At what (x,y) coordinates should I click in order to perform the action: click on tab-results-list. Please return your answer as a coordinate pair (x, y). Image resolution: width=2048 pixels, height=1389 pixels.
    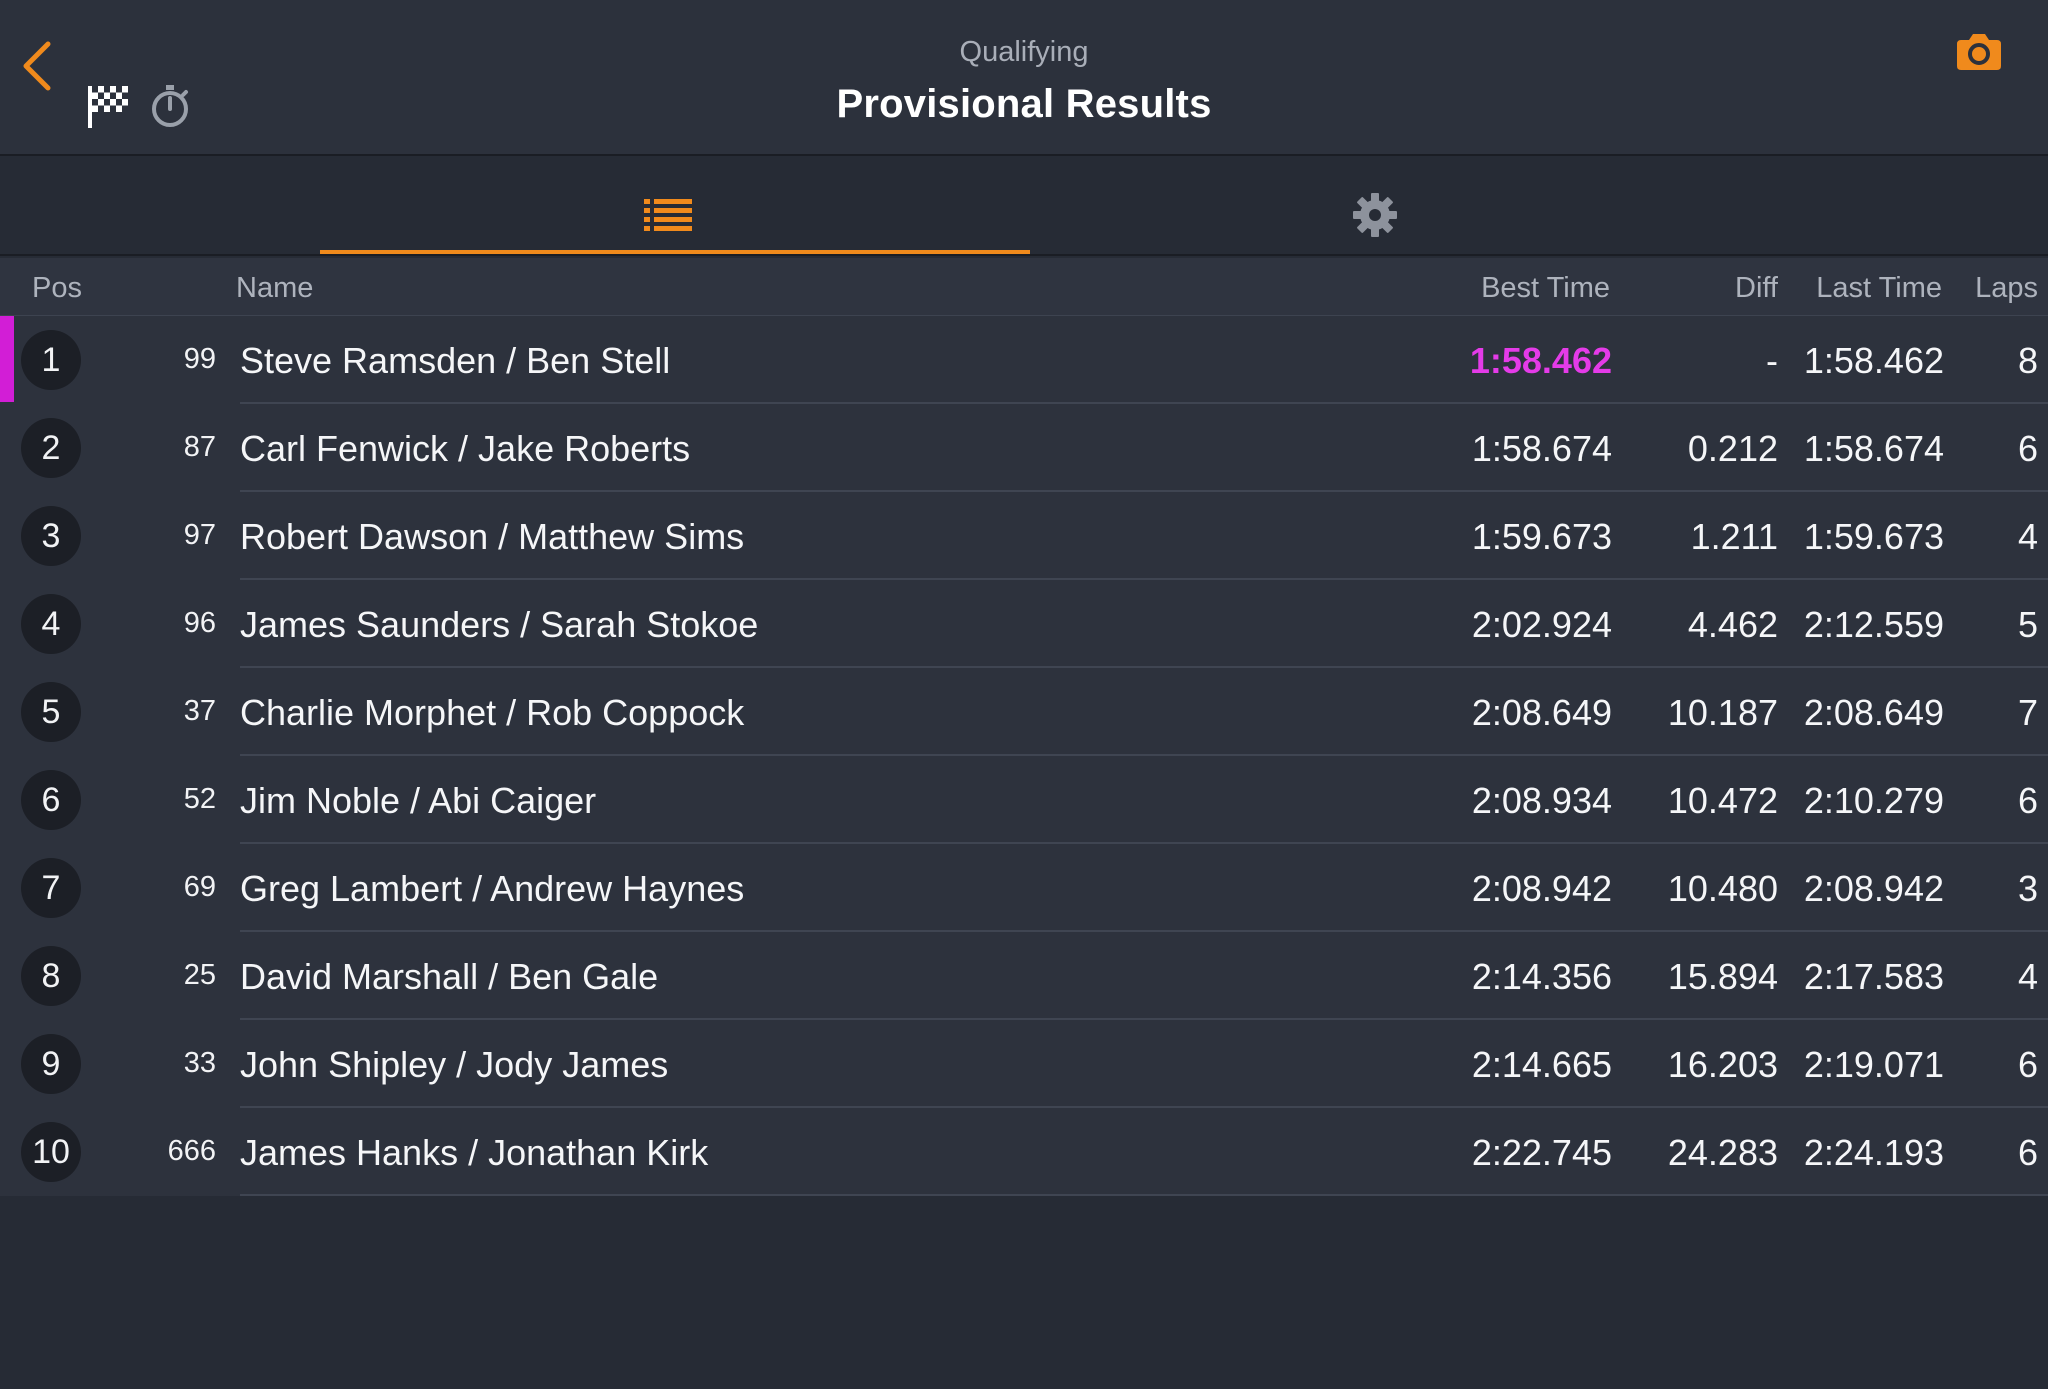
    Looking at the image, I should click on (675, 206).